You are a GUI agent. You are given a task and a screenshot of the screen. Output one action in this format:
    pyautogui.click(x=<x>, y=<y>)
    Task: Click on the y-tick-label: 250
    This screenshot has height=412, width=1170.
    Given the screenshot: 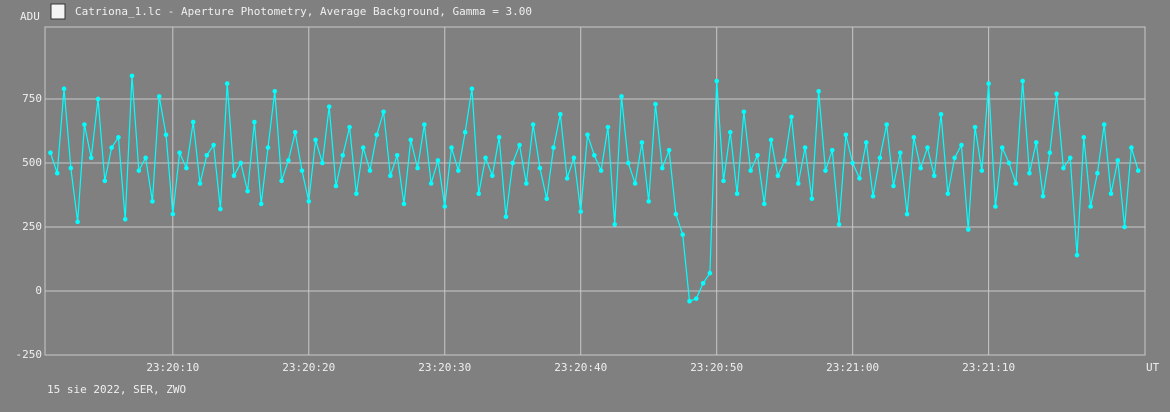 What is the action you would take?
    pyautogui.click(x=32, y=226)
    